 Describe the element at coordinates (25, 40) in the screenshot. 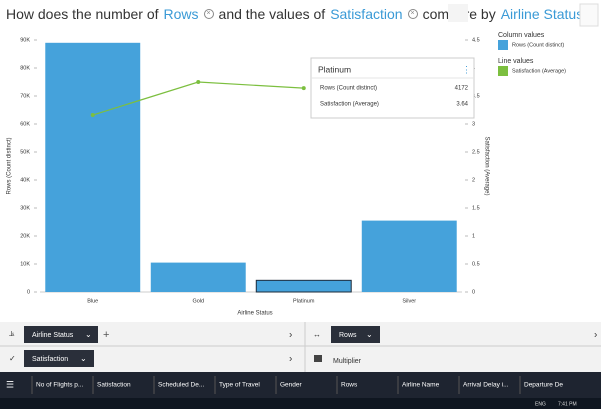

I see `y-tick-label: 90K` at that location.